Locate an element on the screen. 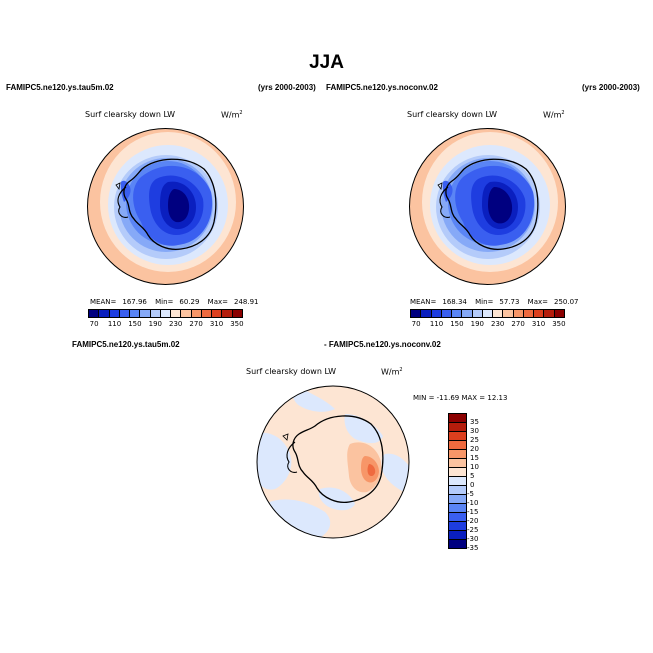 The width and height of the screenshot is (653, 653). colorbar-tick-label: 10 is located at coordinates (474, 467).